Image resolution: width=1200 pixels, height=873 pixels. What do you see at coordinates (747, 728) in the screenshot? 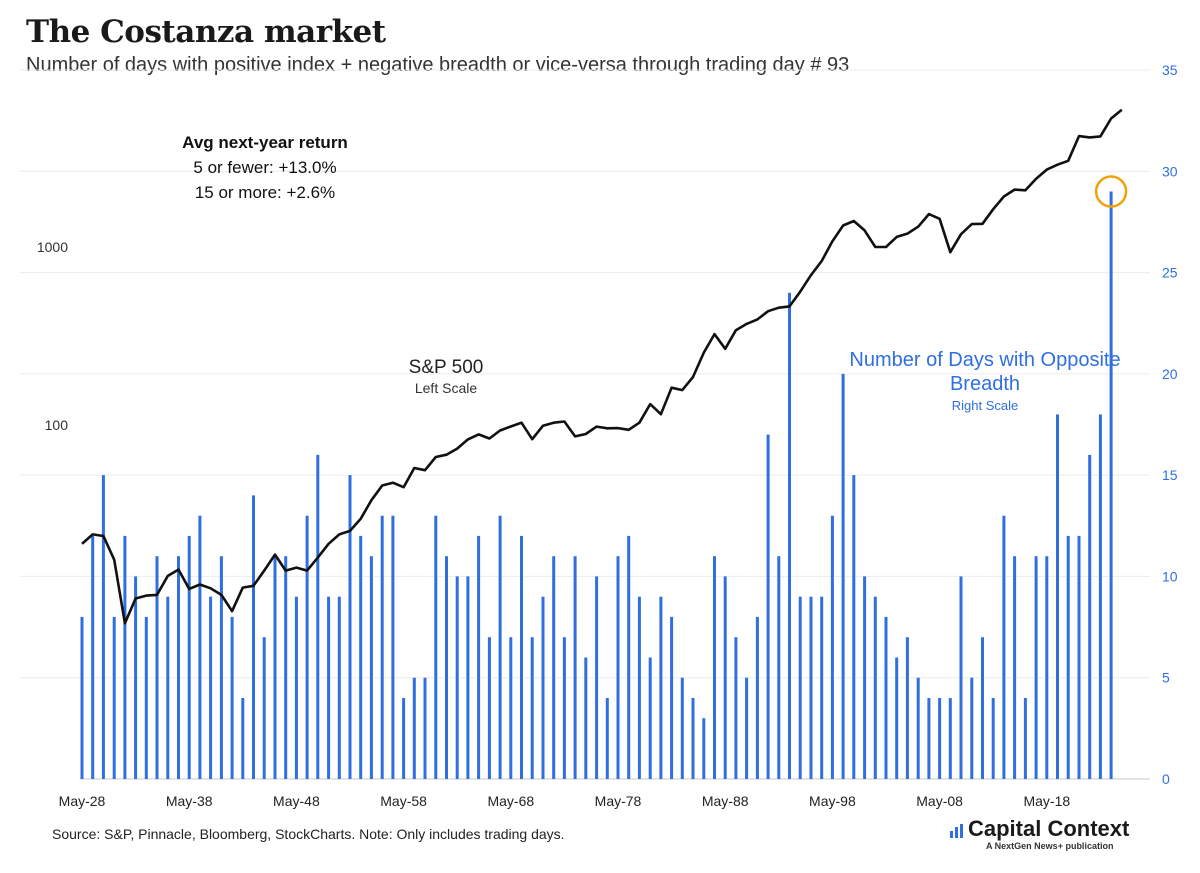
I see `bar-1990` at bounding box center [747, 728].